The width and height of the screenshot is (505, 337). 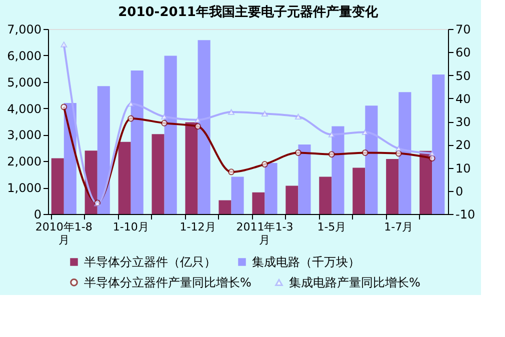 I want to click on y-tick-label: 5,000, so click(x=24, y=82).